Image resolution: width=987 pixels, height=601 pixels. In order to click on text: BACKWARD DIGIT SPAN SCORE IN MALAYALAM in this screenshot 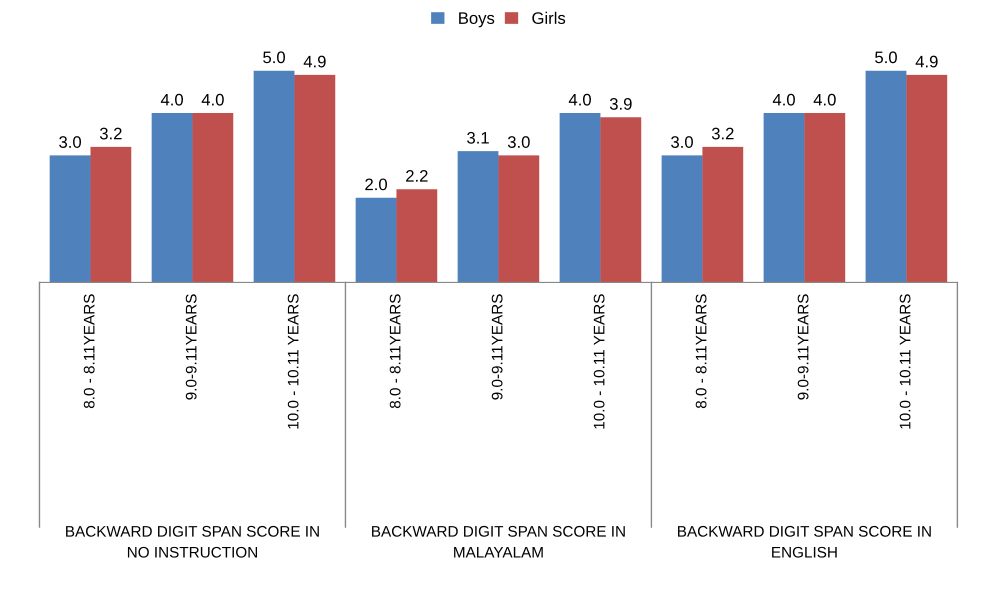, I will do `click(498, 542)`.